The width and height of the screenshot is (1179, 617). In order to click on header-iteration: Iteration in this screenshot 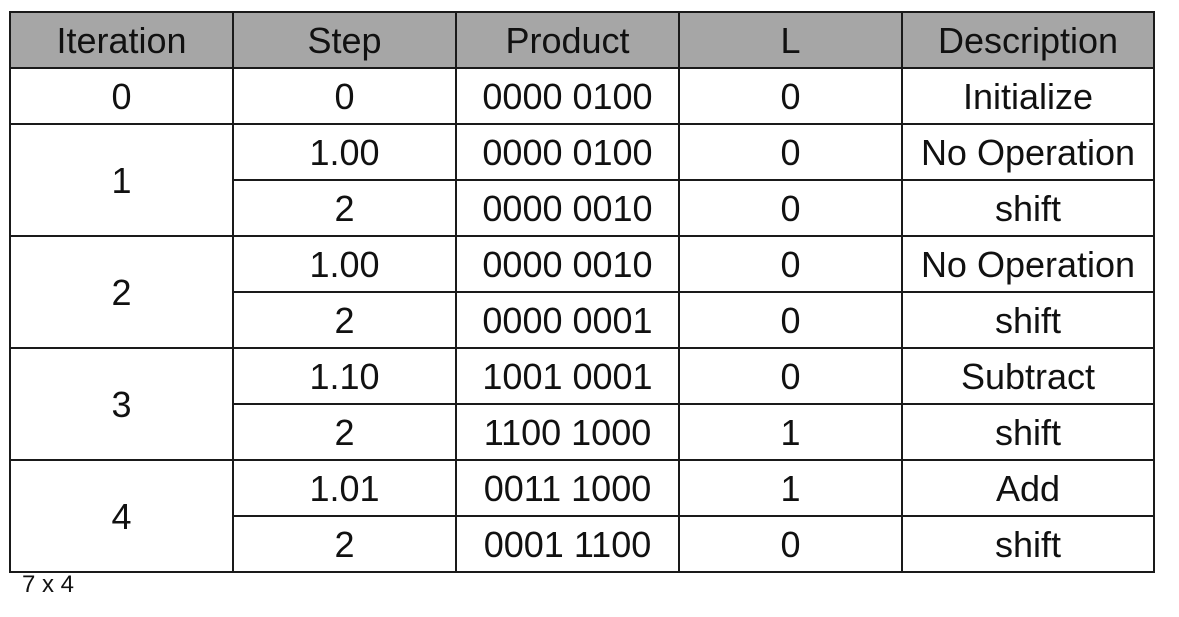, I will do `click(121, 40)`.